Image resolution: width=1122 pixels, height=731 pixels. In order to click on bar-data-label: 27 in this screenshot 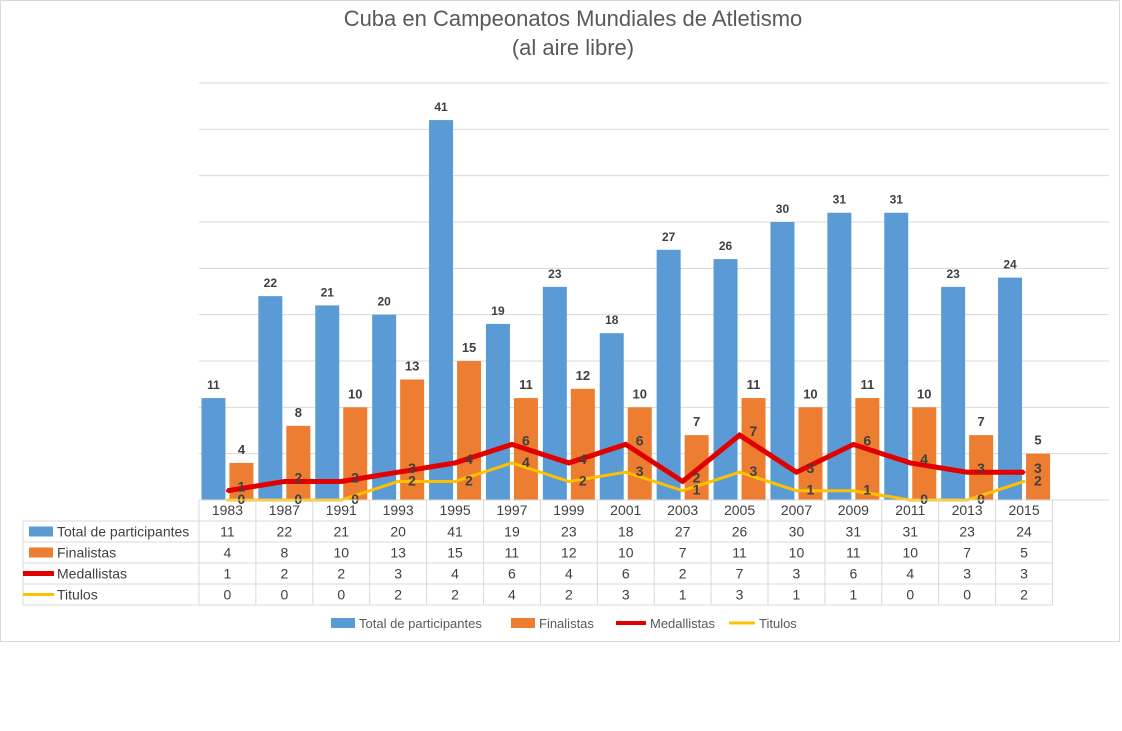, I will do `click(669, 237)`.